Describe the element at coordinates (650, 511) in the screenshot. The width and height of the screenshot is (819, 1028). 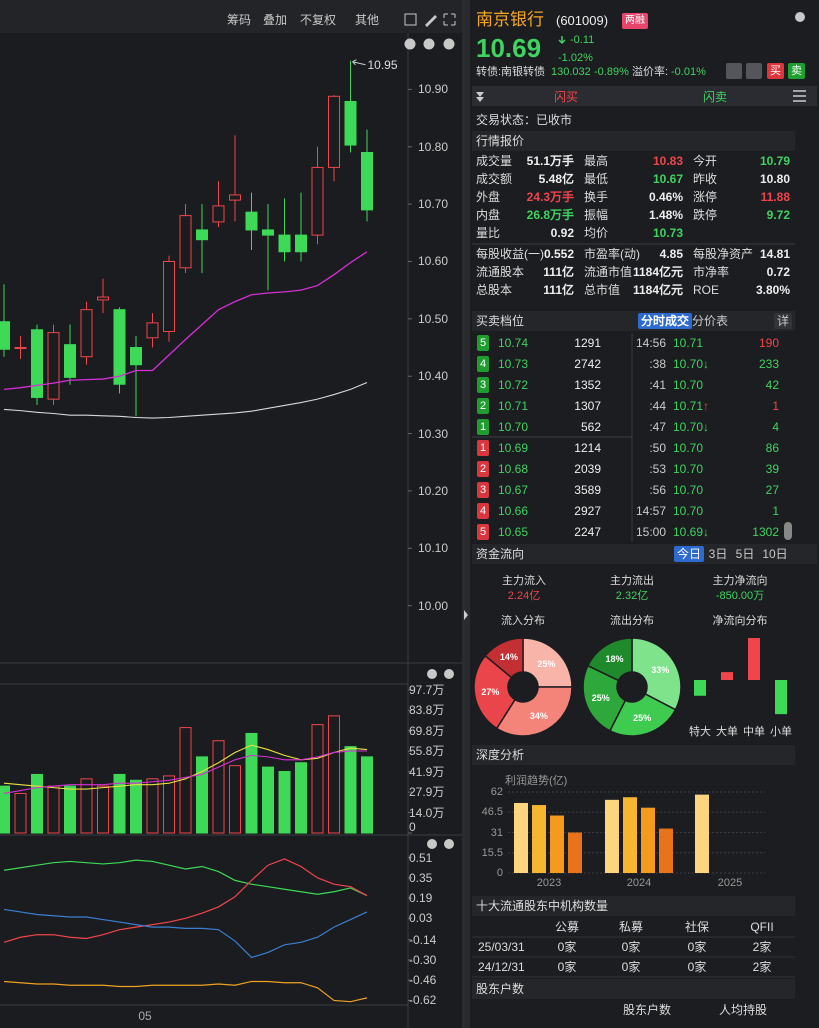
I see `trade-time: 14:57` at that location.